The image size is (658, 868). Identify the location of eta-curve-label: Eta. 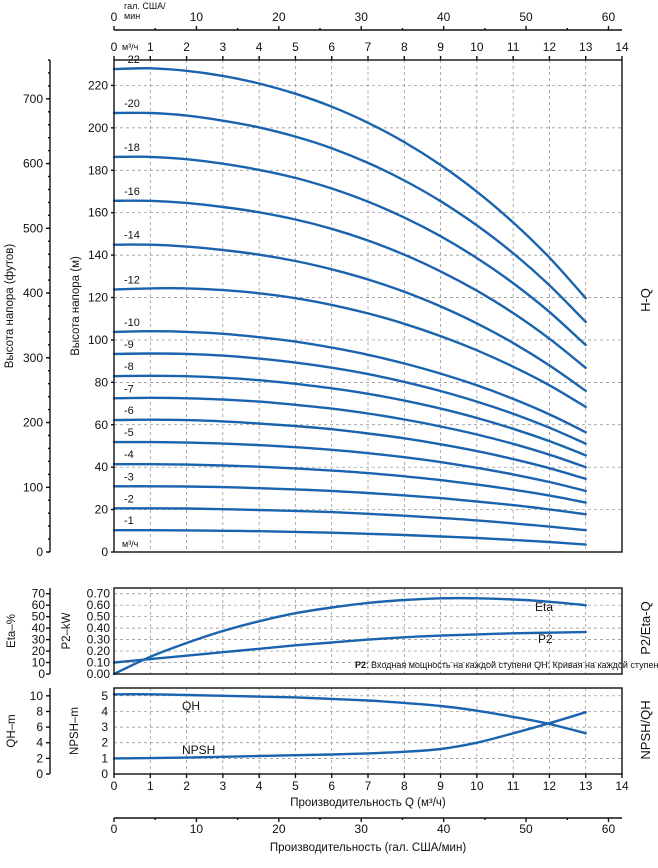
(544, 607).